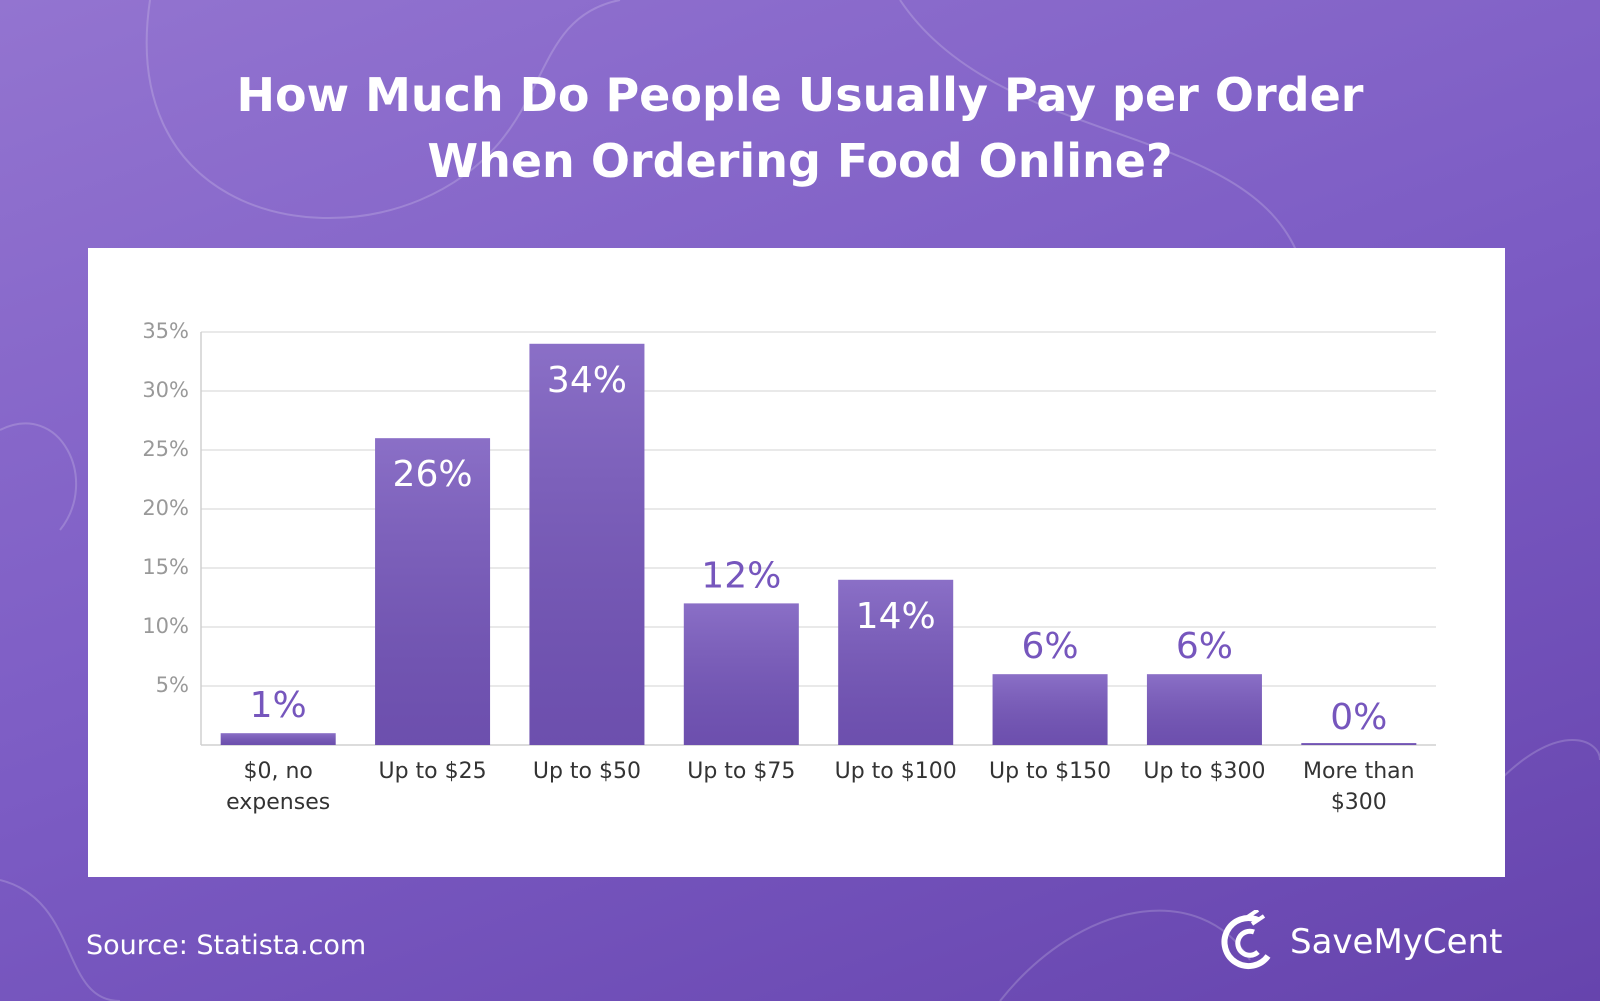 This screenshot has height=1001, width=1600. What do you see at coordinates (165, 390) in the screenshot?
I see `y-tick-label: 30%` at bounding box center [165, 390].